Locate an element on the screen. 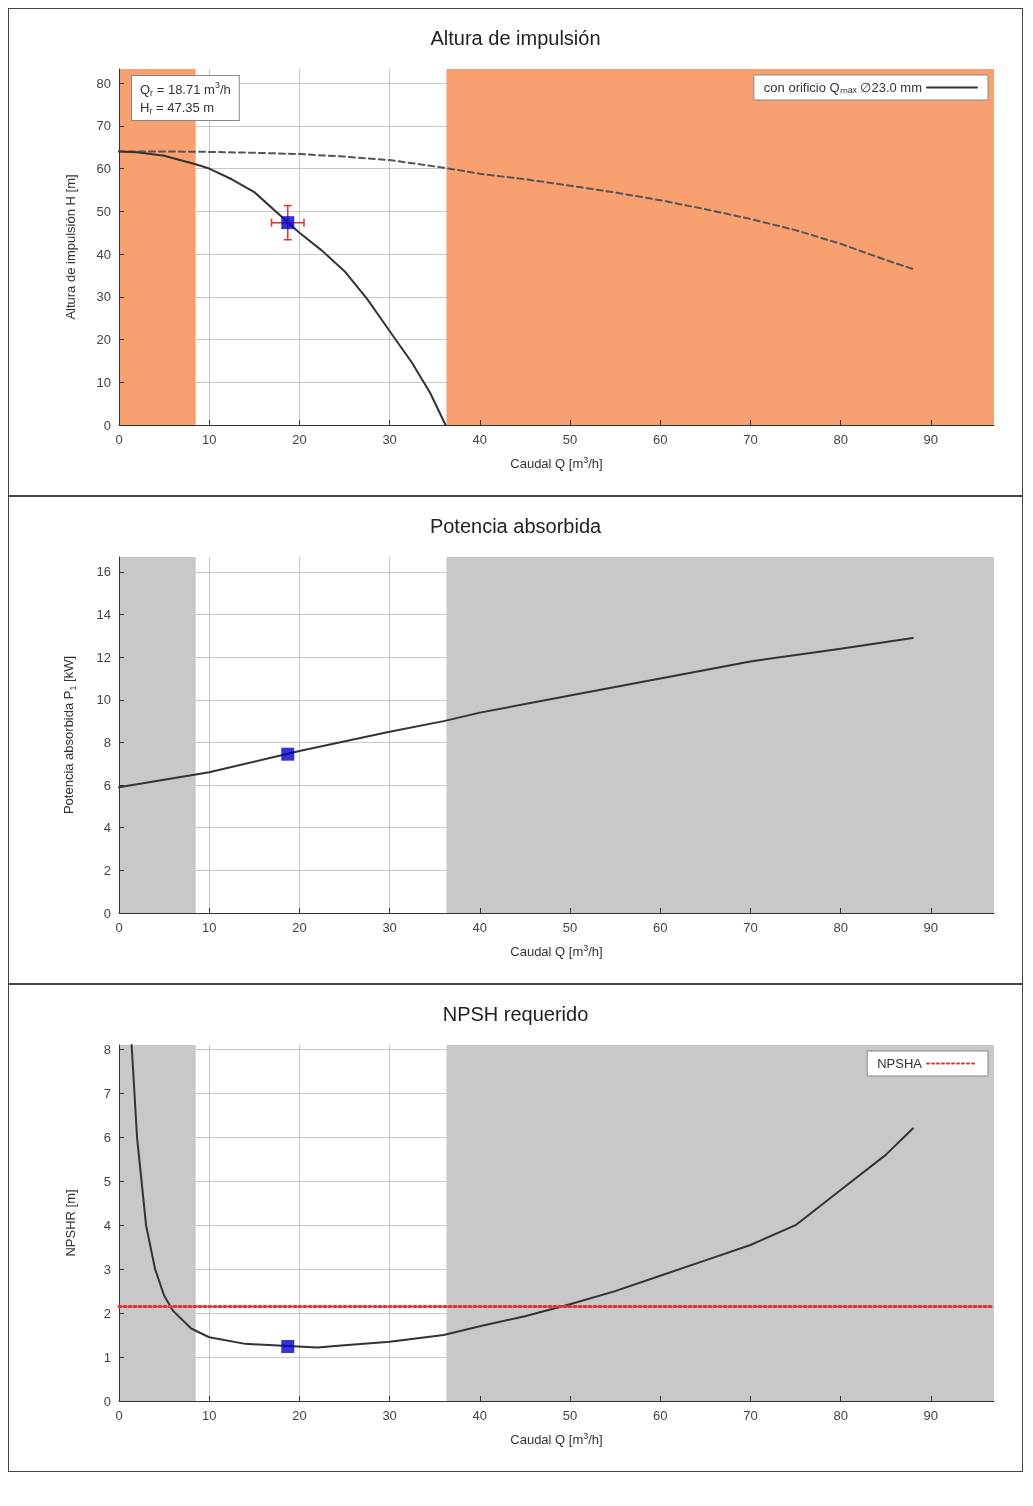 The width and height of the screenshot is (1033, 1506). y-tick-label: 70 is located at coordinates (103, 126).